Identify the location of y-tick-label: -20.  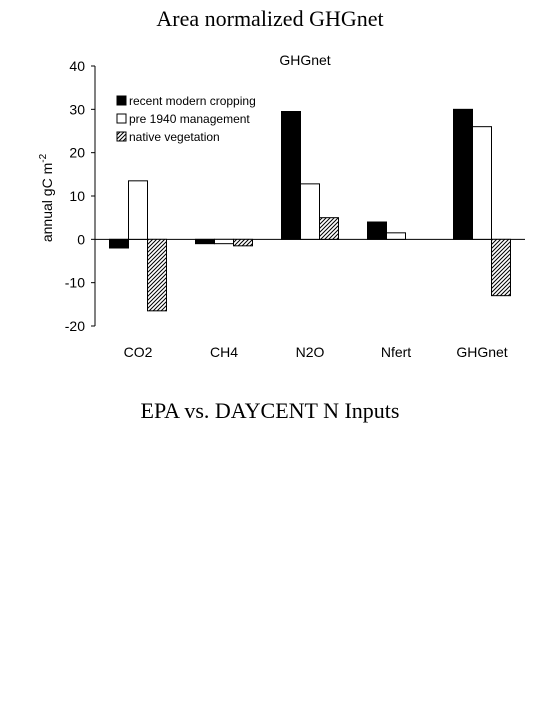
(75, 326).